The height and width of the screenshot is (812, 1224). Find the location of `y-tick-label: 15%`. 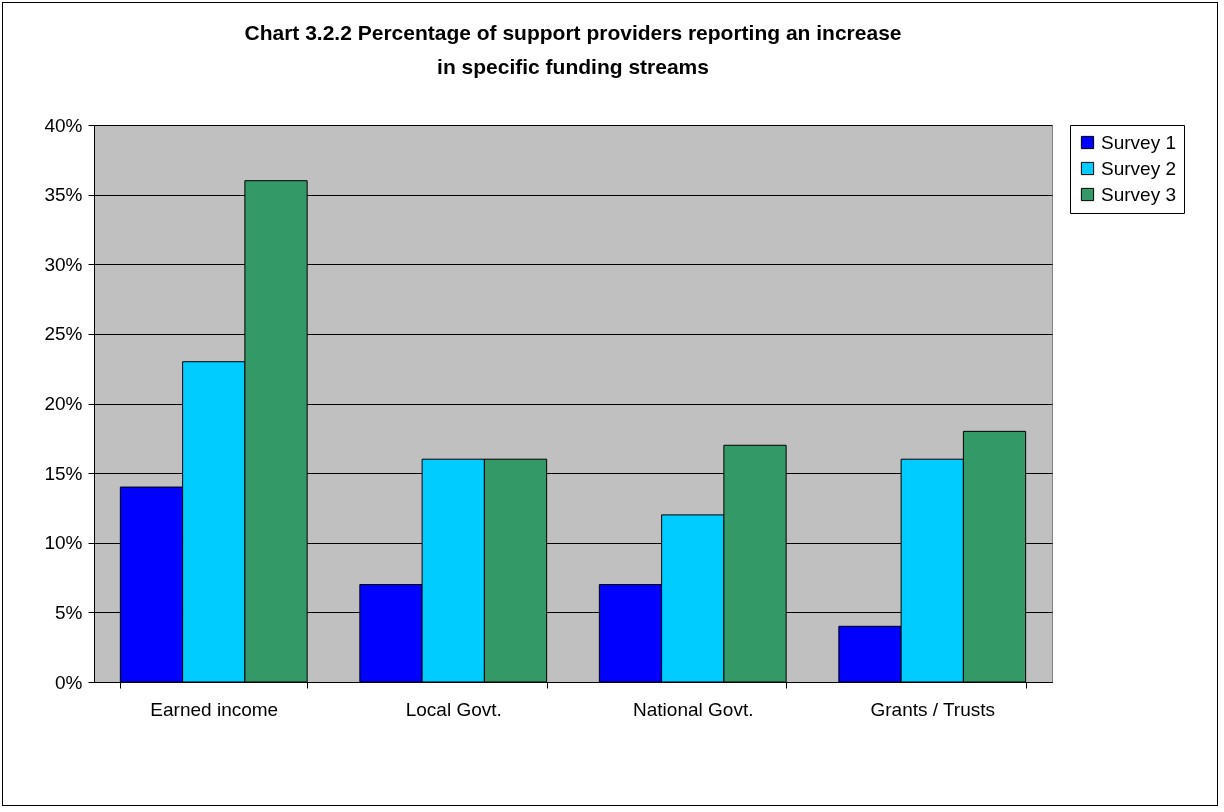

y-tick-label: 15% is located at coordinates (63, 473).